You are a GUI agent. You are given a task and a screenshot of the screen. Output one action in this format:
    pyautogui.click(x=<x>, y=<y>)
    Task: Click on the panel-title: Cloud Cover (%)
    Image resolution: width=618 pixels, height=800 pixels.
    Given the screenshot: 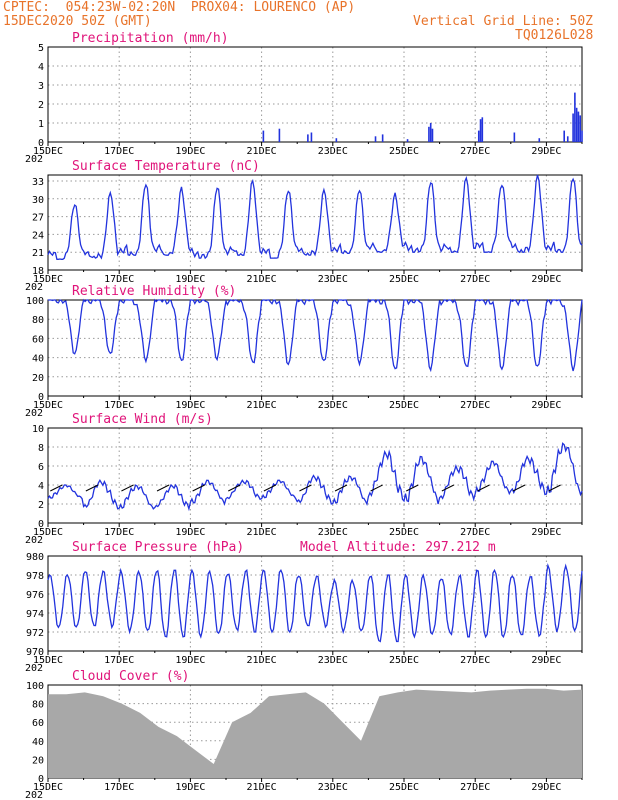 What is the action you would take?
    pyautogui.click(x=130, y=676)
    